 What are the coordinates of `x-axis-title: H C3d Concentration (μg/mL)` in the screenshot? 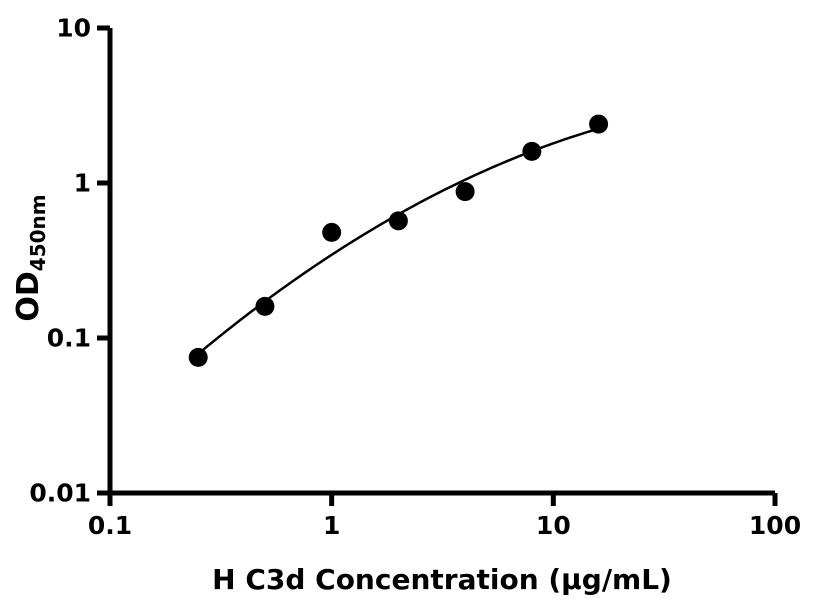 It's located at (442, 579).